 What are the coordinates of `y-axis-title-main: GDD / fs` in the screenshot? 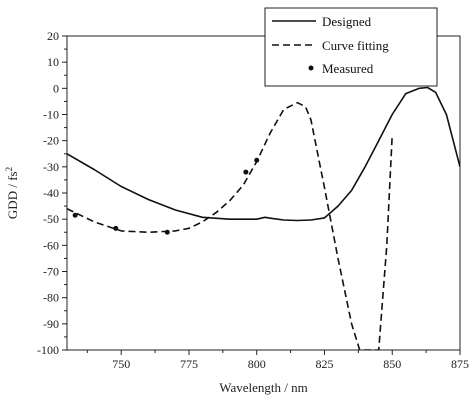 It's located at (12, 195).